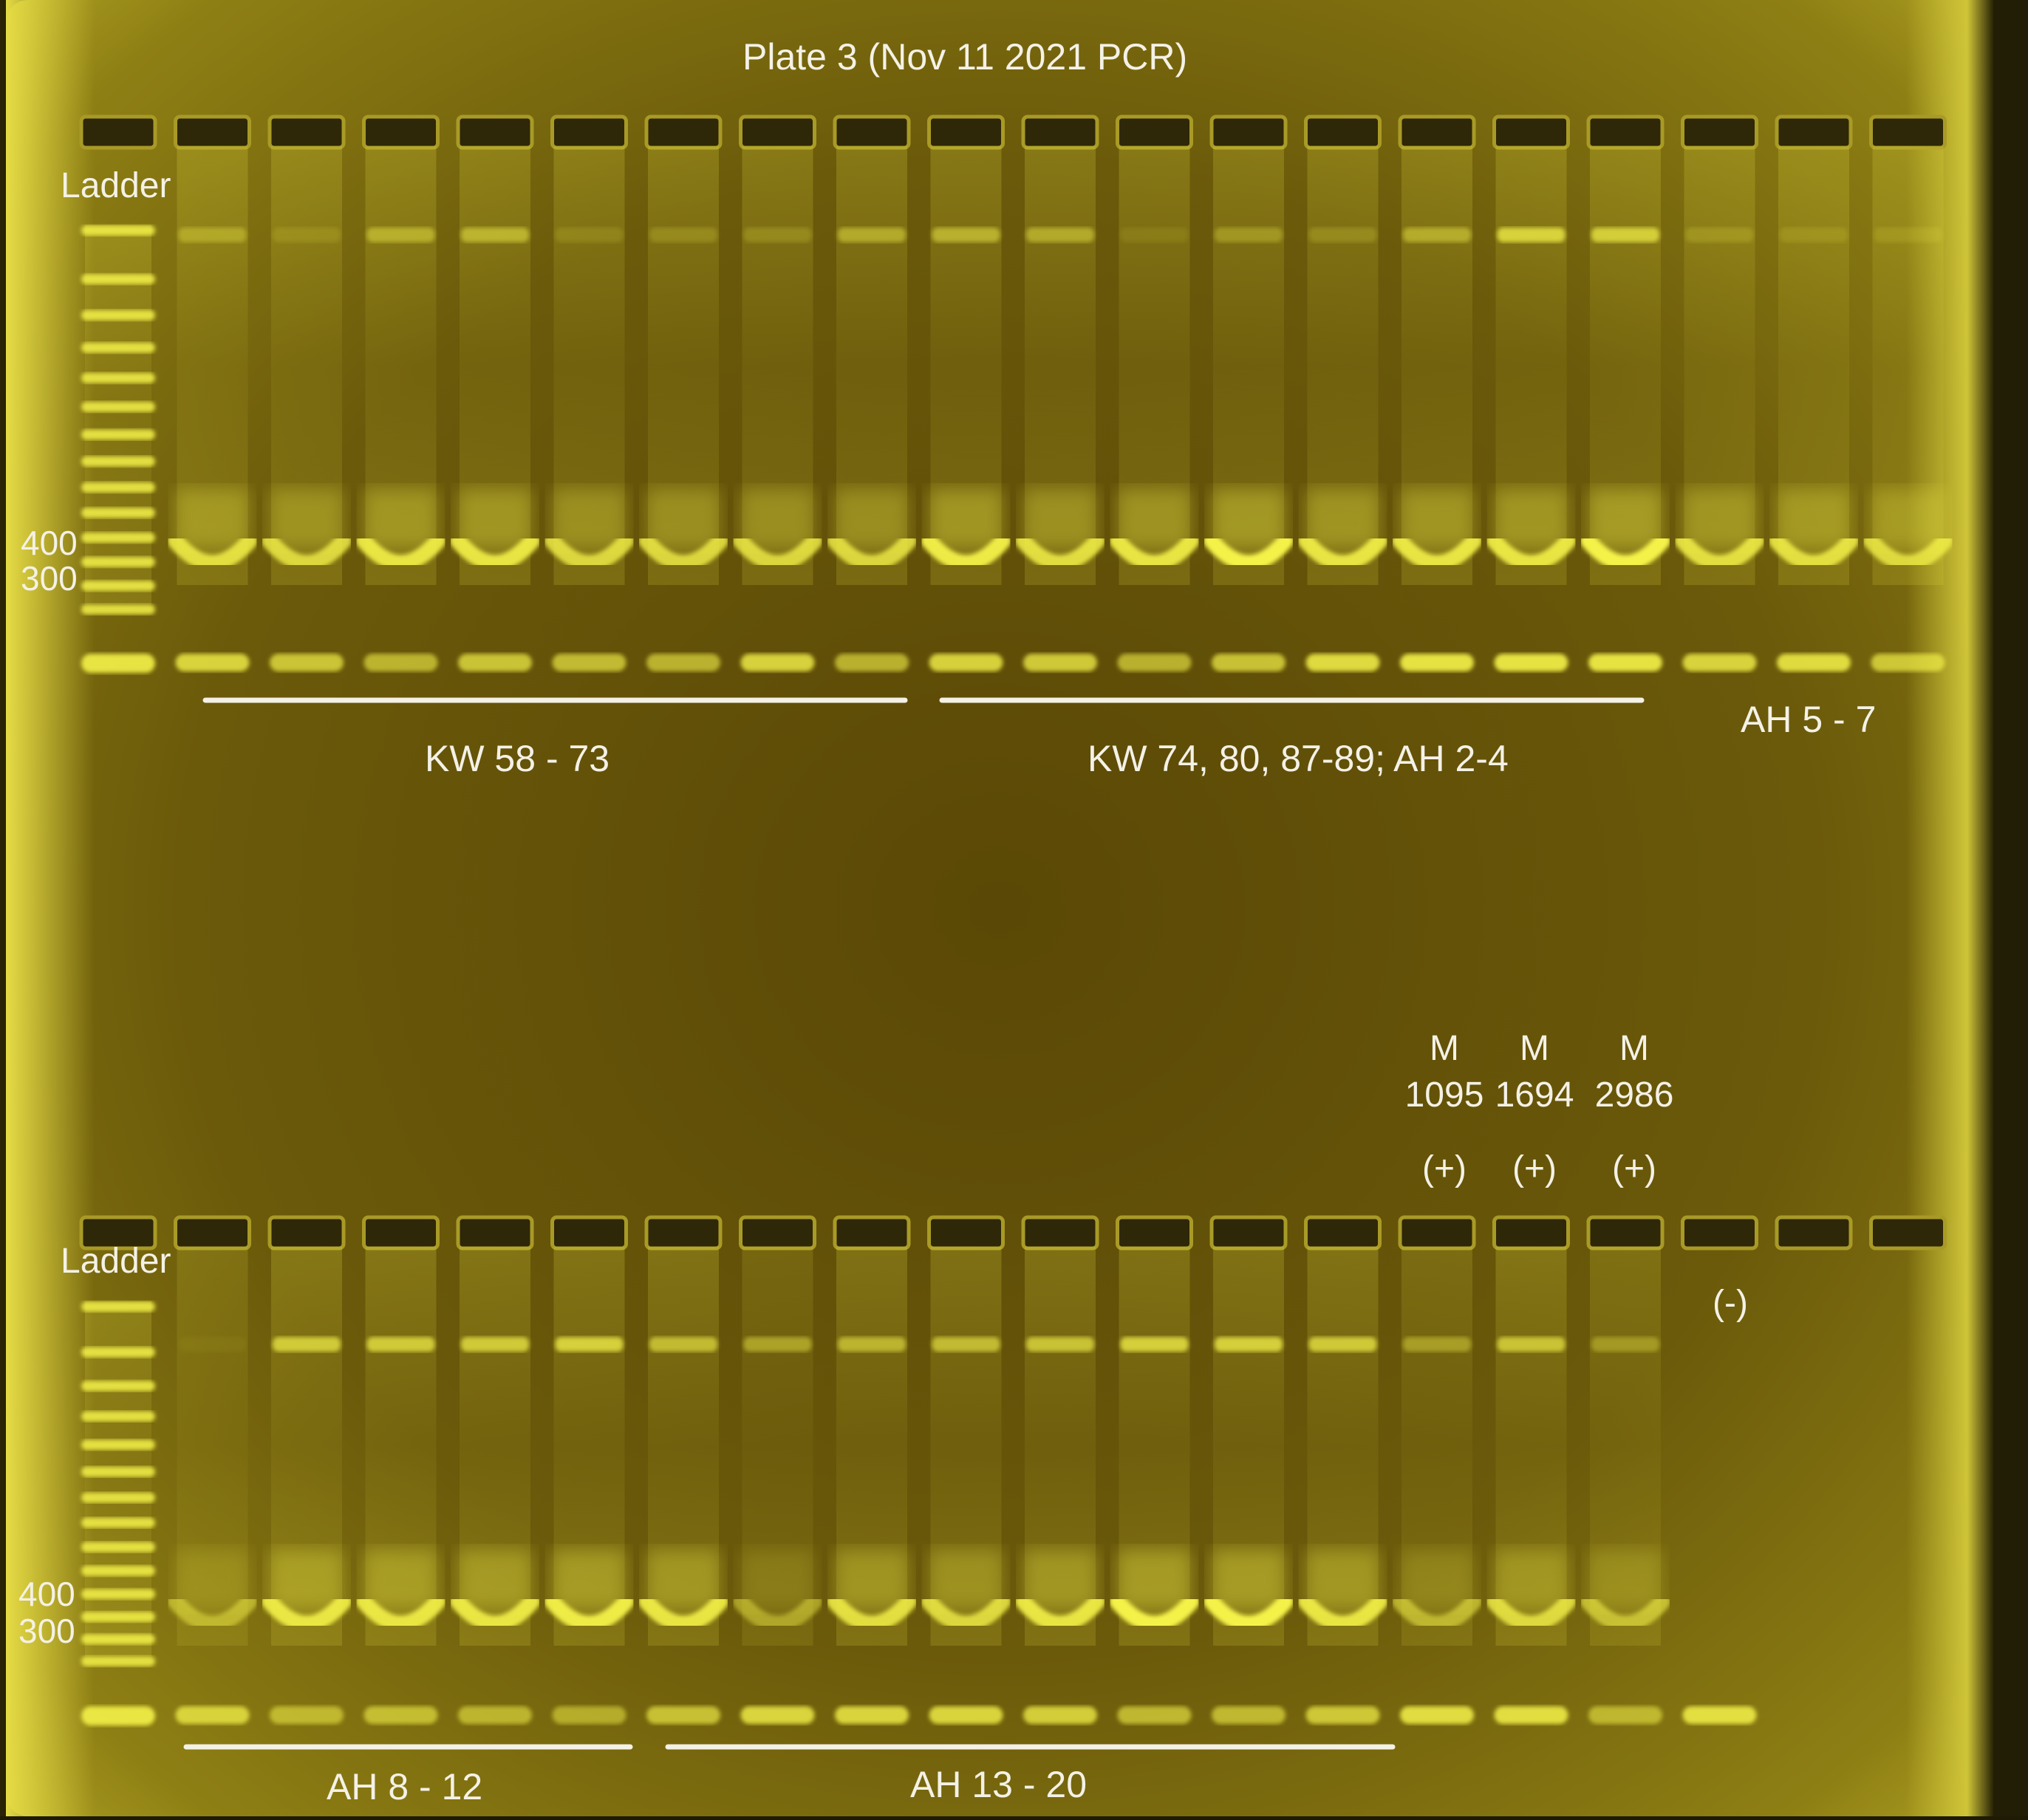  I want to click on control-2-line1: M, so click(1534, 1048).